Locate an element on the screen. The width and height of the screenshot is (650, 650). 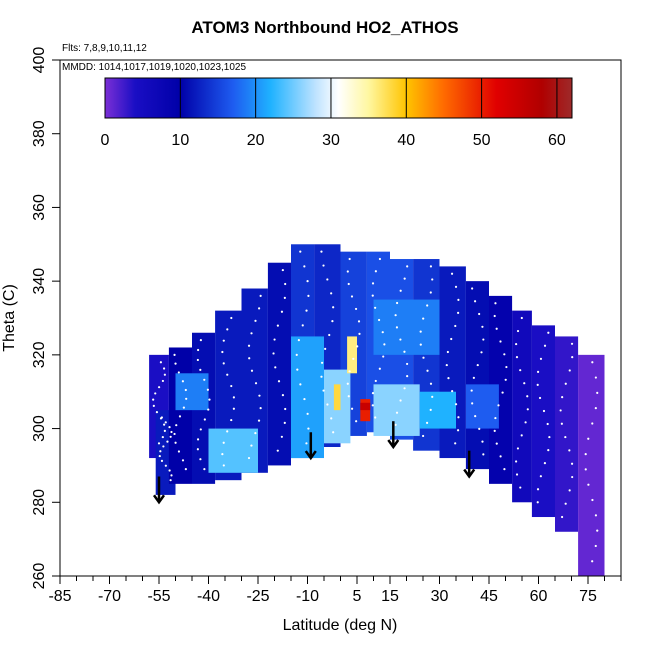
arrow-head is located at coordinates (393, 444).